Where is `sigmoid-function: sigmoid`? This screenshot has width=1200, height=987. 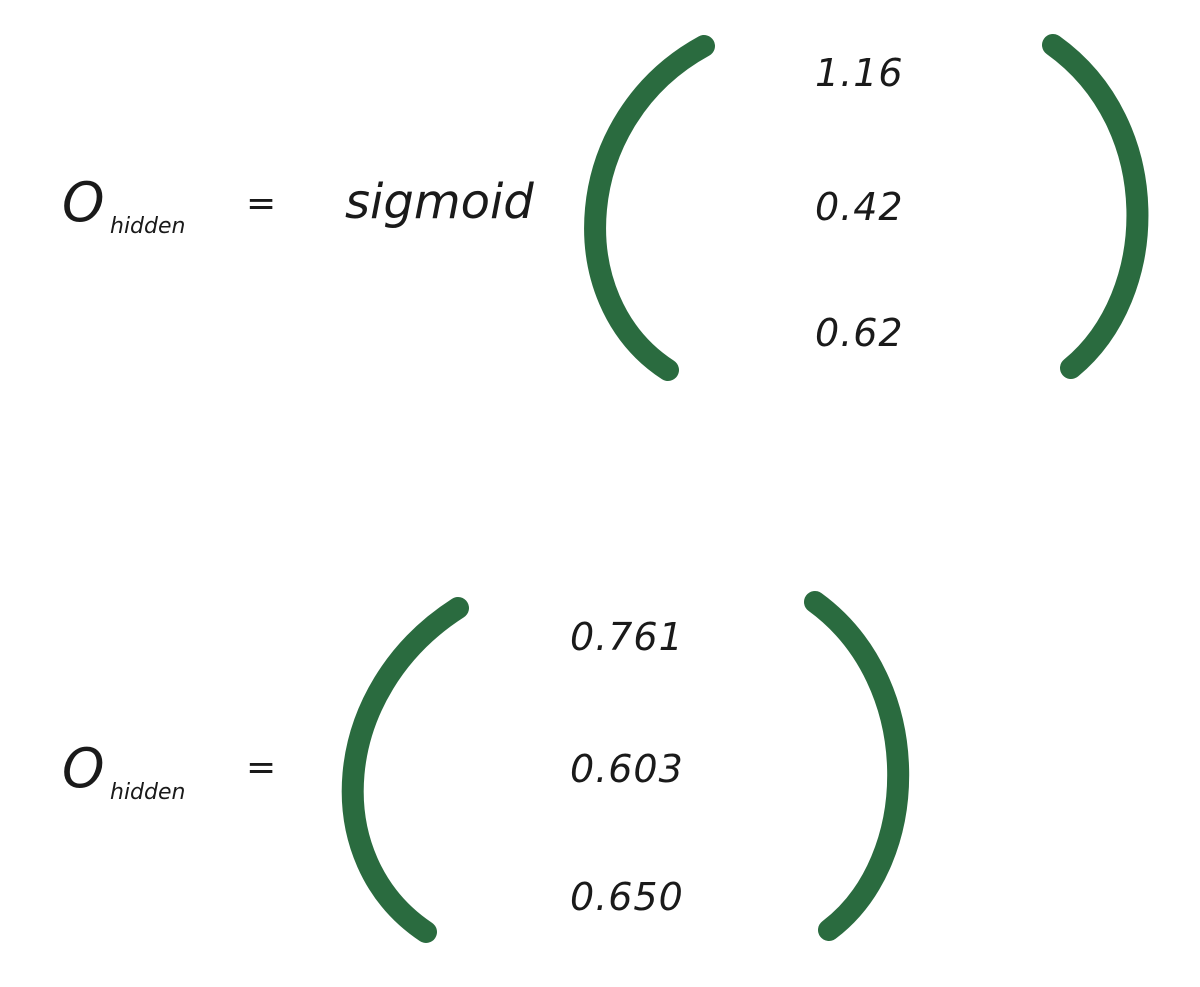 sigmoid-function: sigmoid is located at coordinates (439, 202).